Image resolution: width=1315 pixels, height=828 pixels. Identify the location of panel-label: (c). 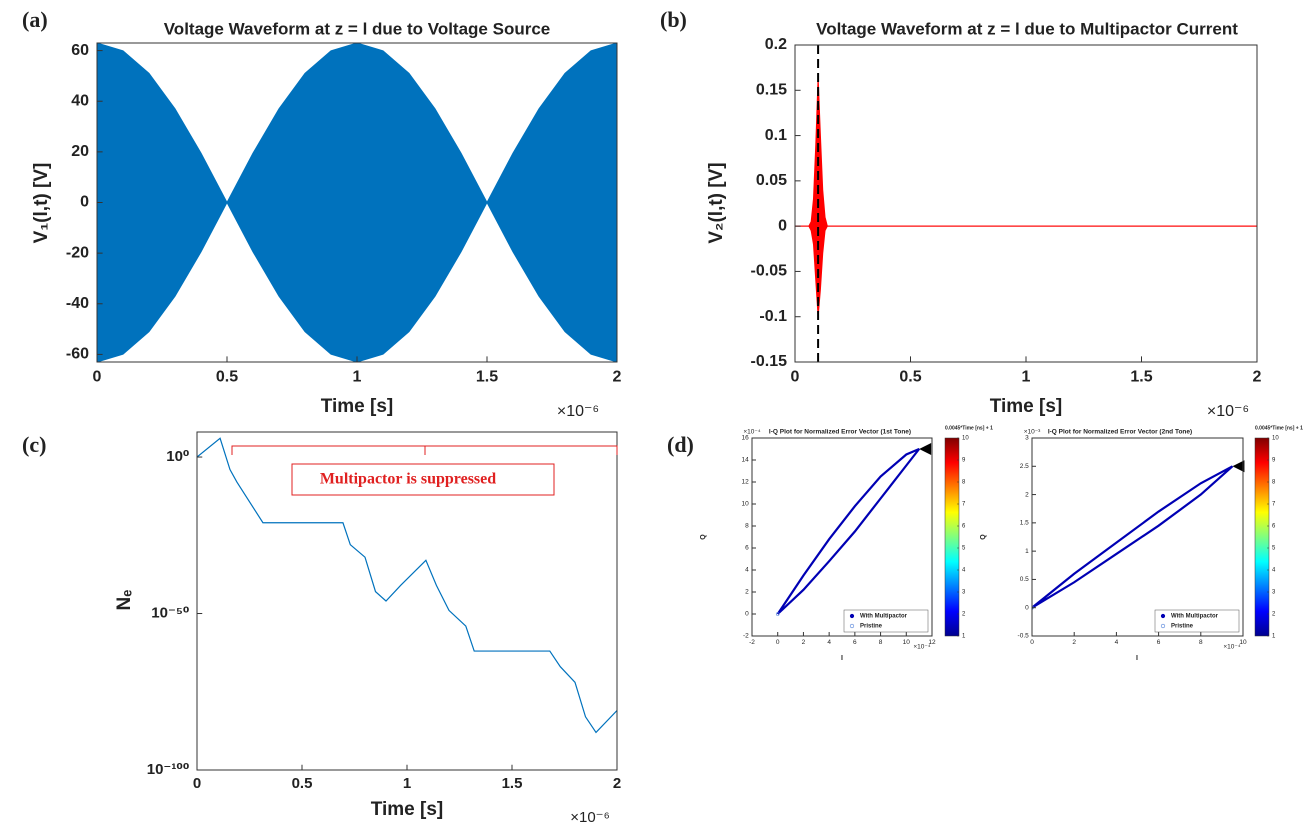
(34, 444).